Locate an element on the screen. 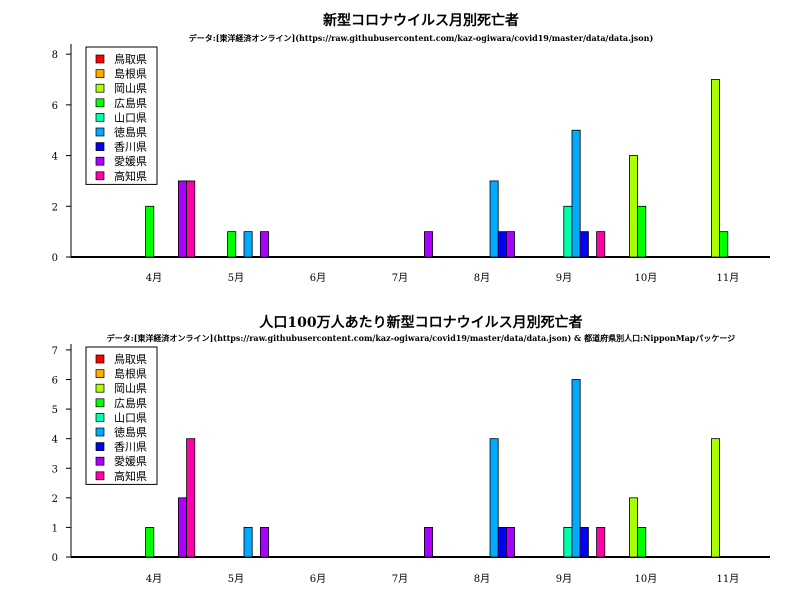 This screenshot has width=800, height=600. y-tick-label: 5 is located at coordinates (55, 410).